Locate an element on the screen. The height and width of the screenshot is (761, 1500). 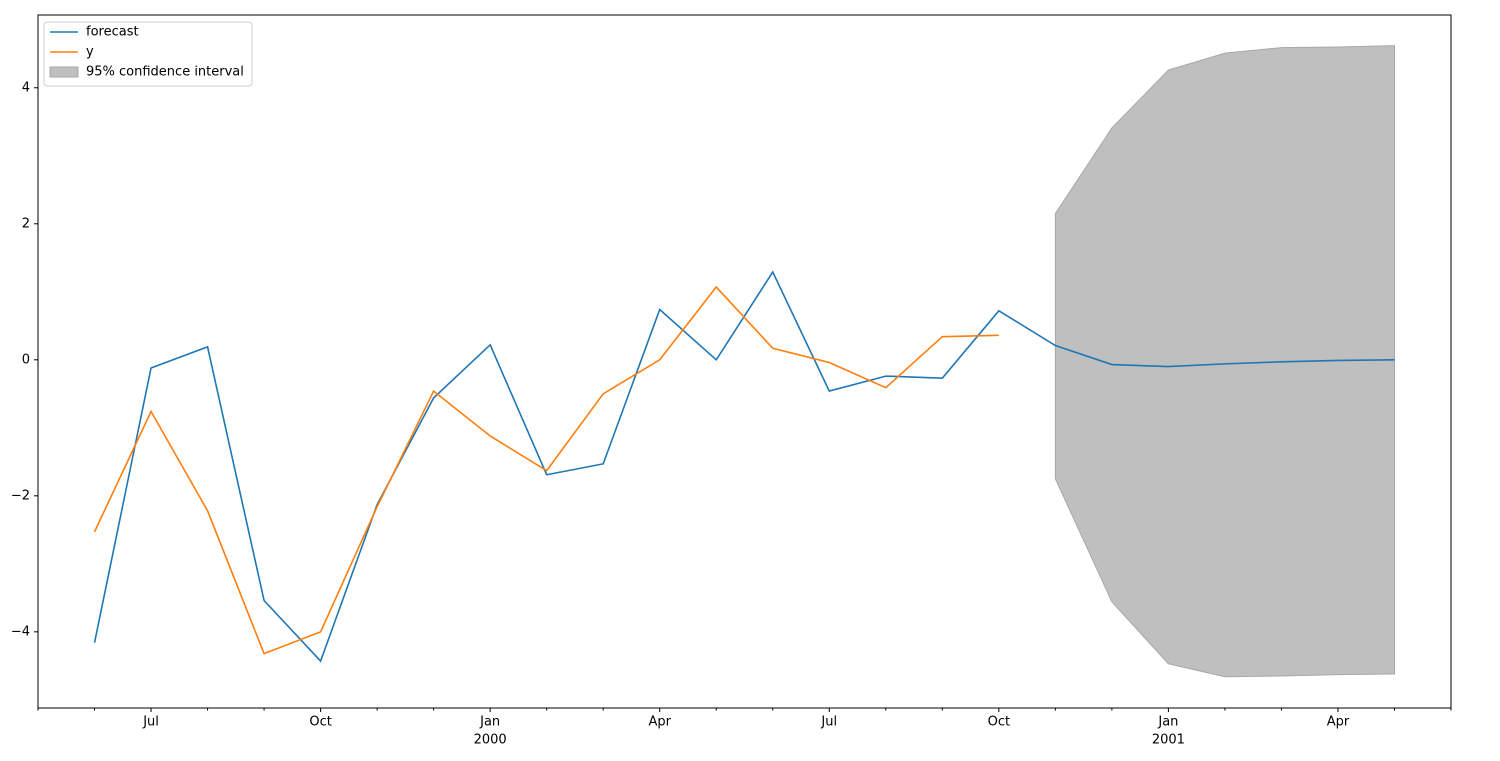
y-tick-label: −2 is located at coordinates (20, 495).